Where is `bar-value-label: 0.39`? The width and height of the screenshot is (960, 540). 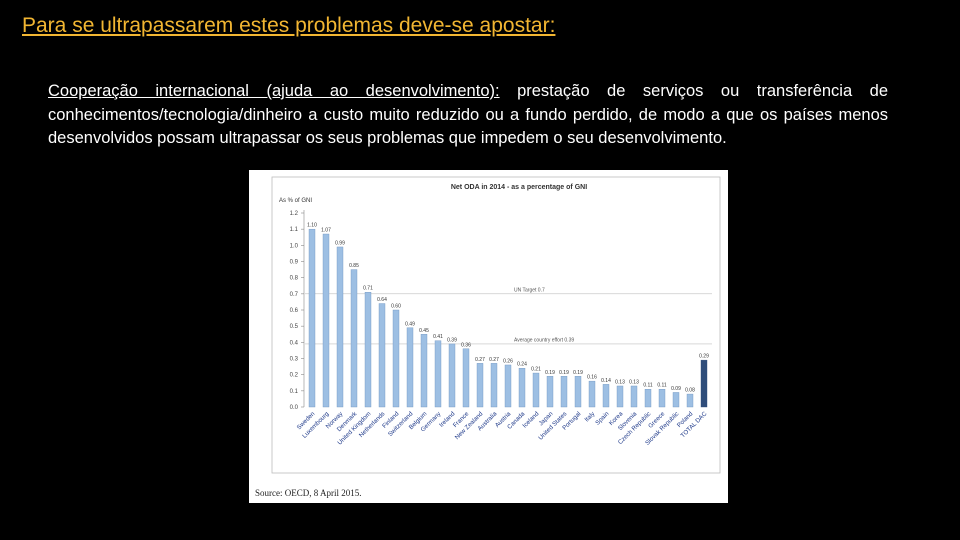
bar-value-label: 0.39 is located at coordinates (452, 340).